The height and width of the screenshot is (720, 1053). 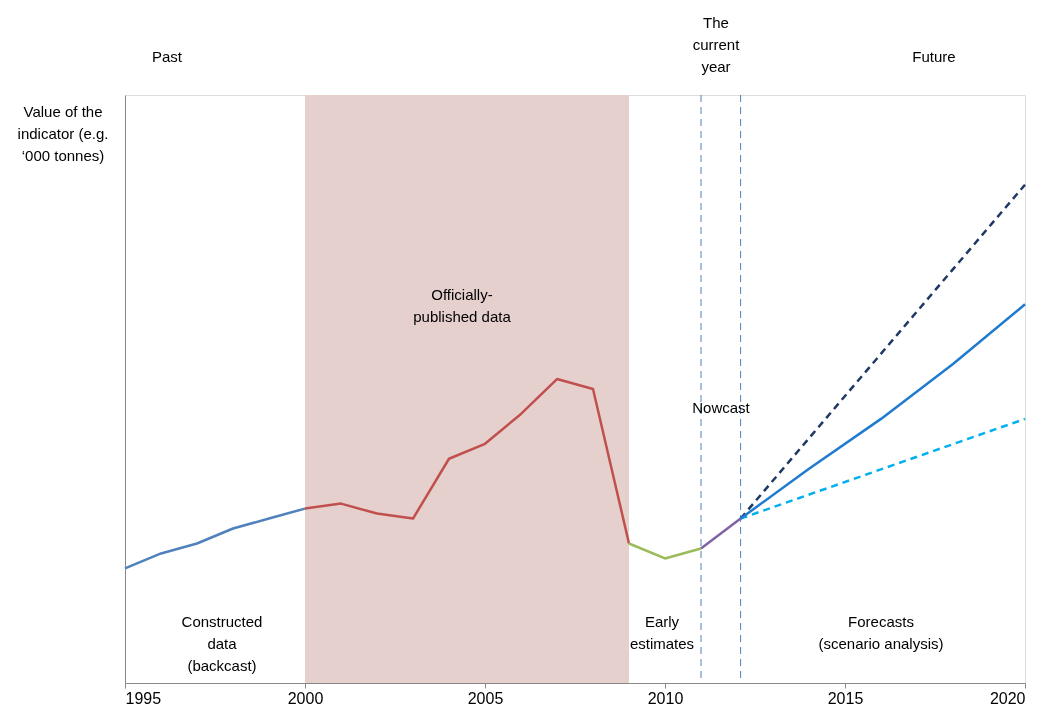 What do you see at coordinates (1007, 698) in the screenshot?
I see `x-tick-label: 2020` at bounding box center [1007, 698].